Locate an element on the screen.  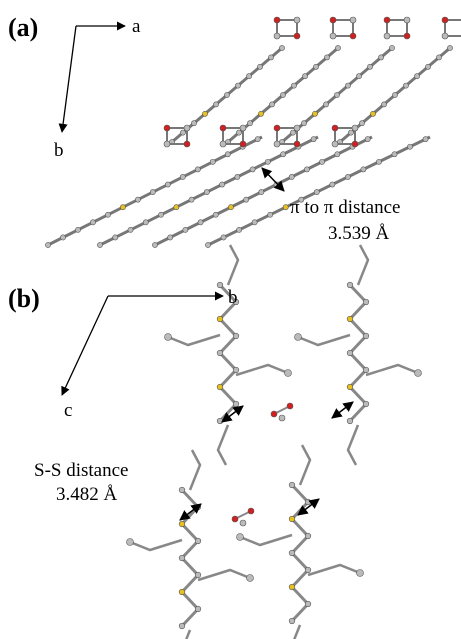
distance-value: 3.539 Å is located at coordinates (359, 233).